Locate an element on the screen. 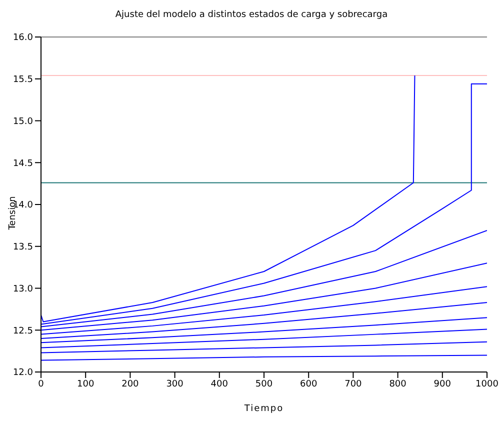  y-tick-label: 14.5 is located at coordinates (22, 163).